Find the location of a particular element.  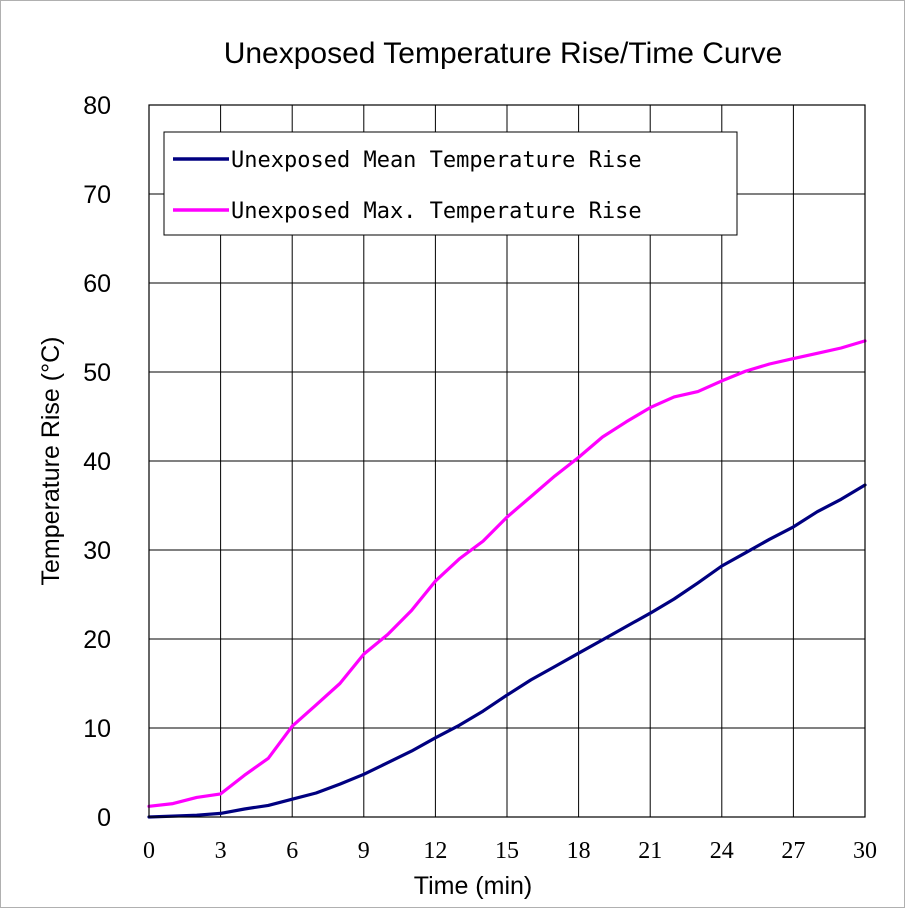

x-tick-label: 30 is located at coordinates (865, 851).